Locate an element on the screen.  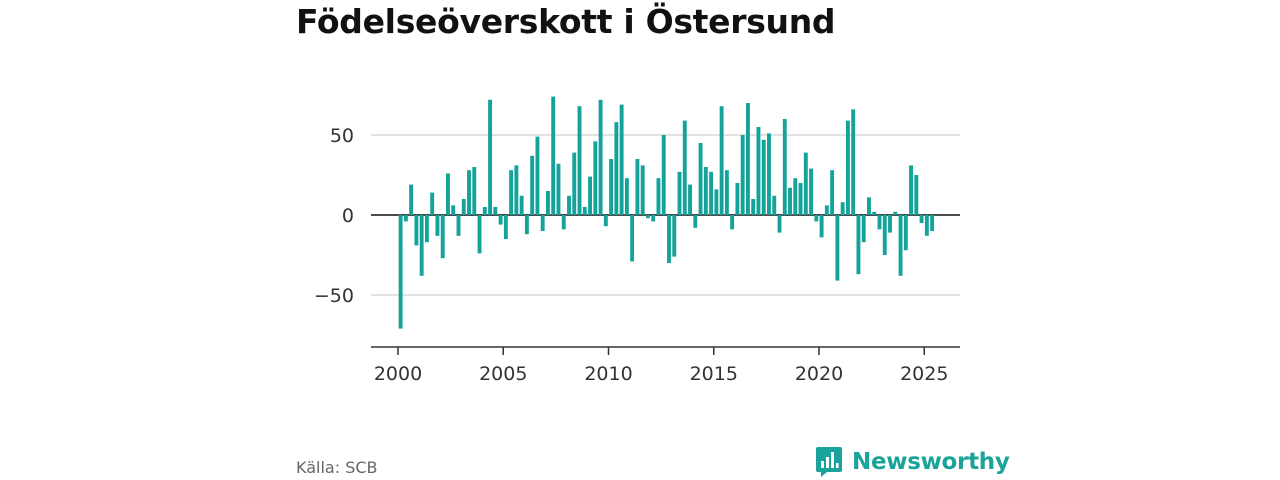
y-axis-ticks: 50 0 −50 is located at coordinates (334, 216).